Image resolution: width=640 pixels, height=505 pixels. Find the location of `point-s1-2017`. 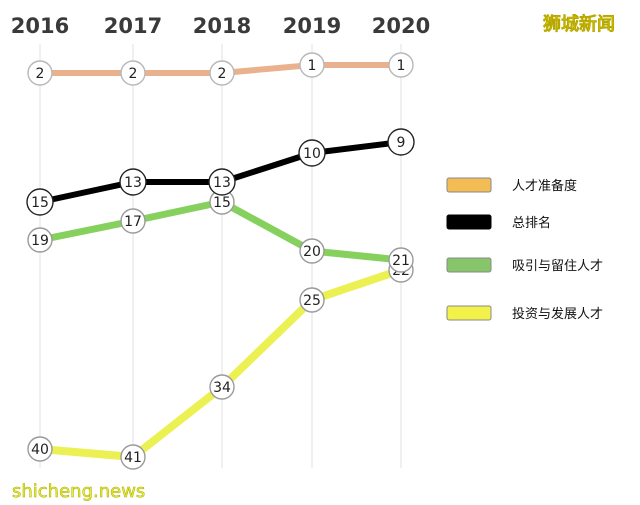

point-s1-2017 is located at coordinates (133, 182).